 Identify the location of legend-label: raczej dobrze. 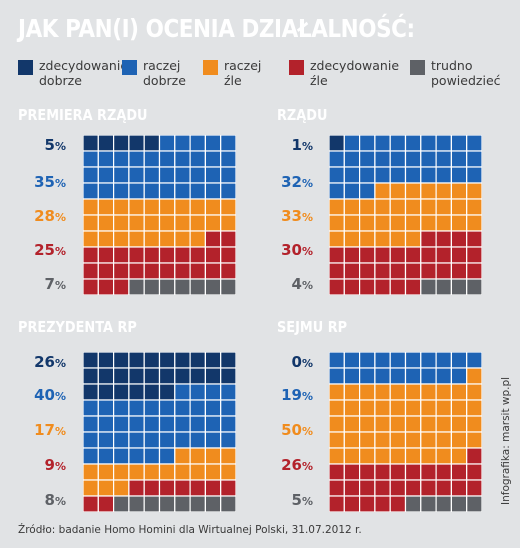
(164, 73).